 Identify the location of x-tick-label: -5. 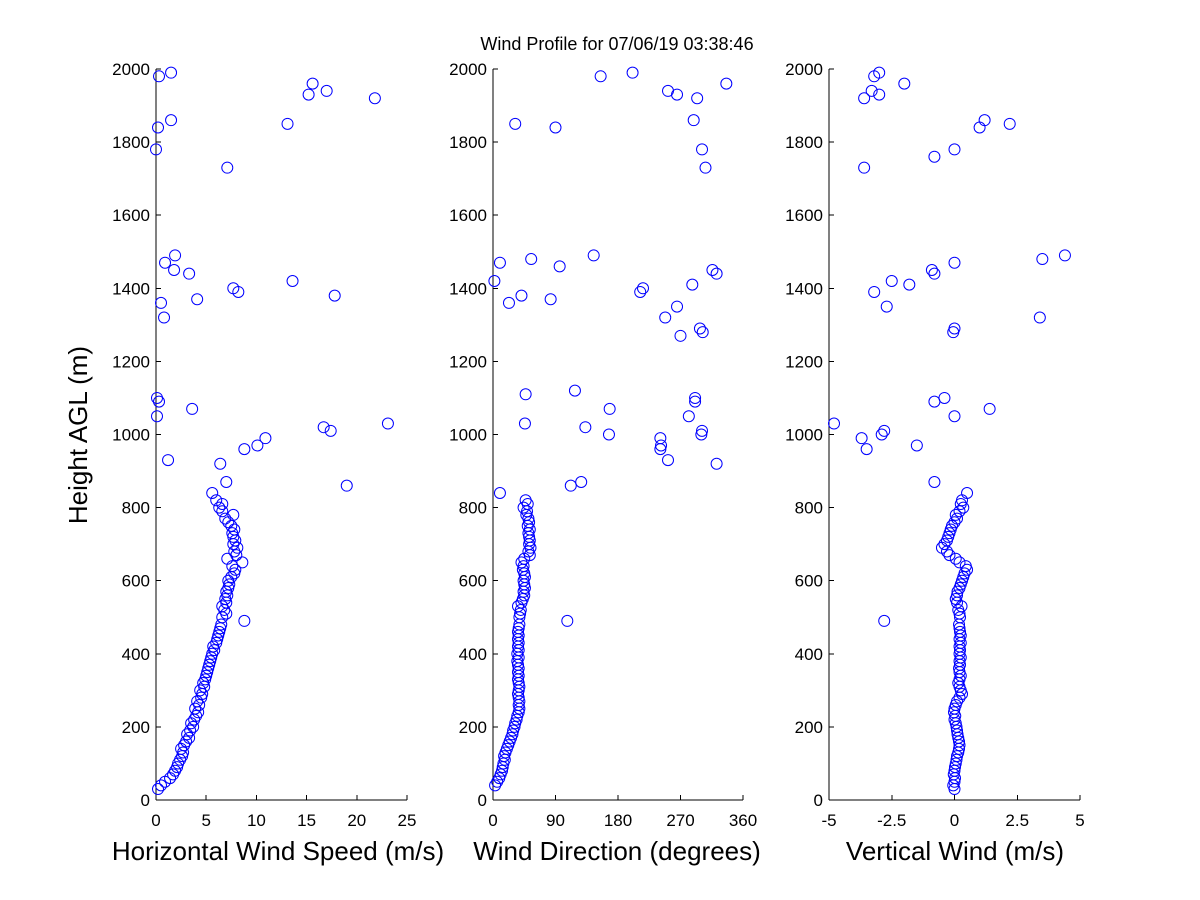
(828, 820).